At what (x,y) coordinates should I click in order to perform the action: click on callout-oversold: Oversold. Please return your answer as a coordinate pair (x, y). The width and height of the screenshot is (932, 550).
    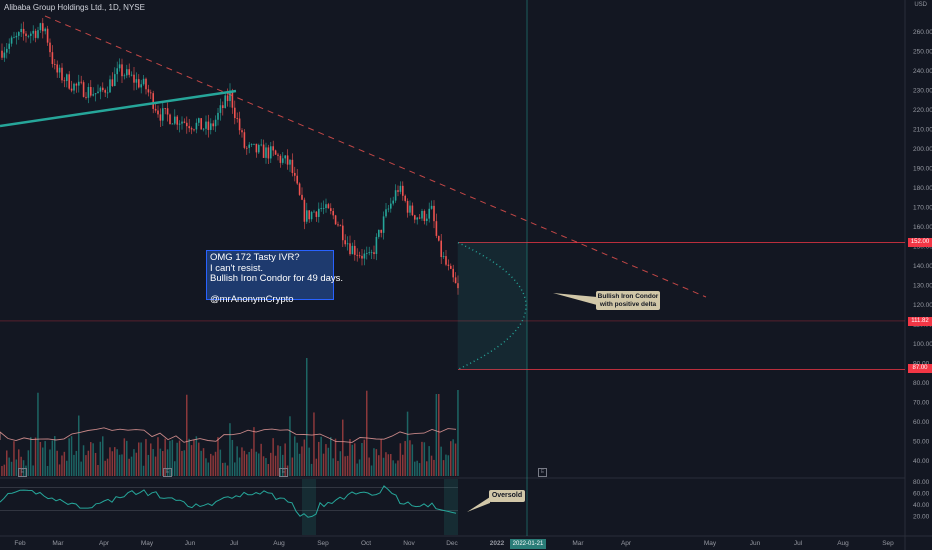
    Looking at the image, I should click on (507, 496).